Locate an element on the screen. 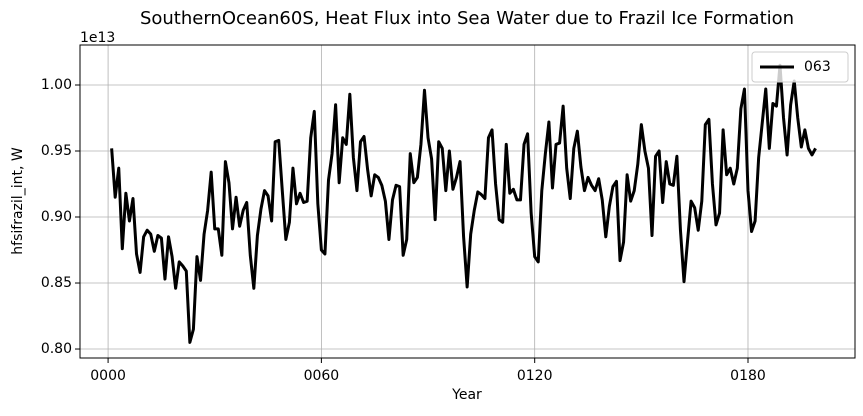 Image resolution: width=863 pixels, height=416 pixels. y-tick-label: 1.00 is located at coordinates (56, 85).